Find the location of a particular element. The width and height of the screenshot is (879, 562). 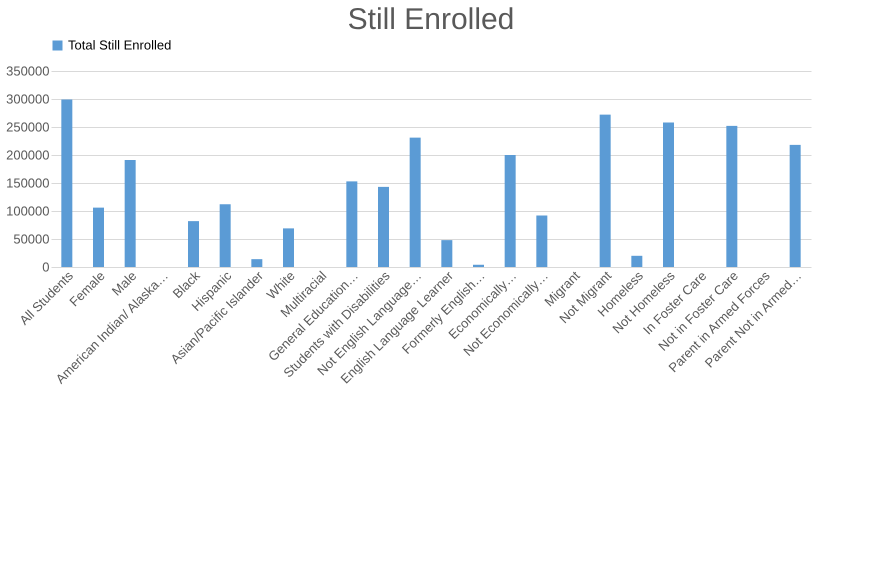

y-tick-label: 250000 is located at coordinates (28, 127).